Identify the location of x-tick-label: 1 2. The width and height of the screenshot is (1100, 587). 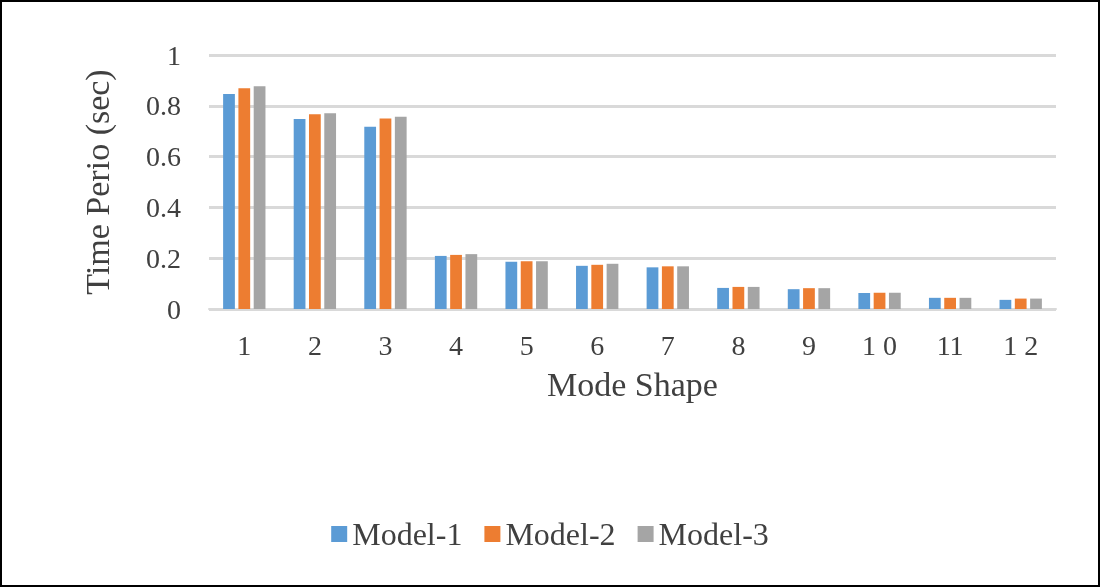
(1021, 345).